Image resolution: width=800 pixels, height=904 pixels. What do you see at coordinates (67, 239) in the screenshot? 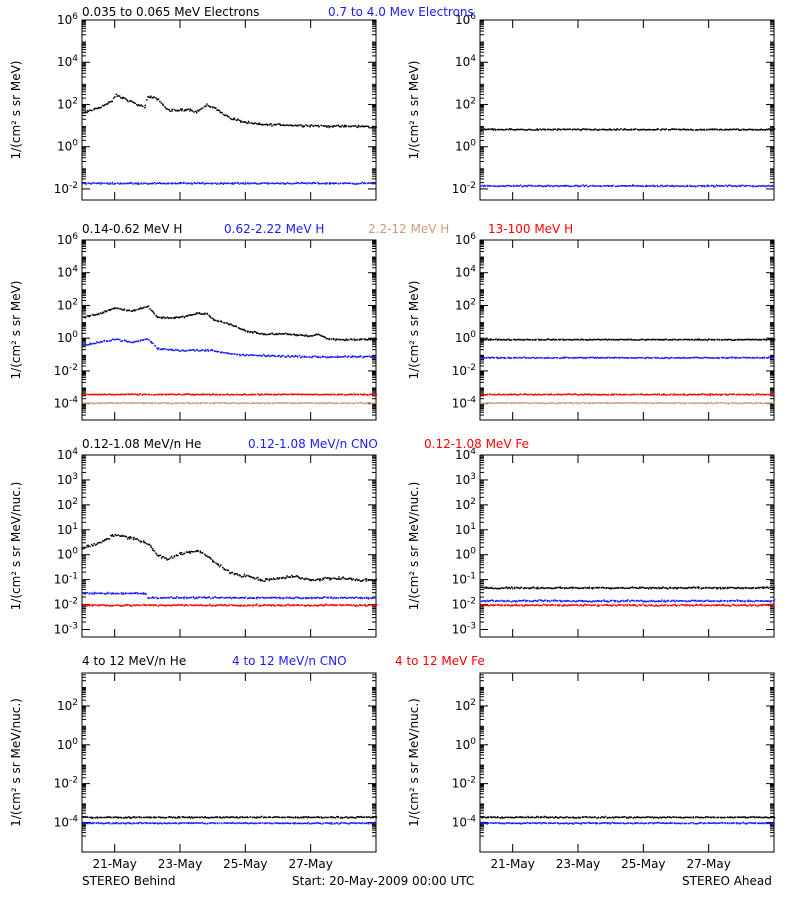
I see `row2-left-ytick-label: 106` at bounding box center [67, 239].